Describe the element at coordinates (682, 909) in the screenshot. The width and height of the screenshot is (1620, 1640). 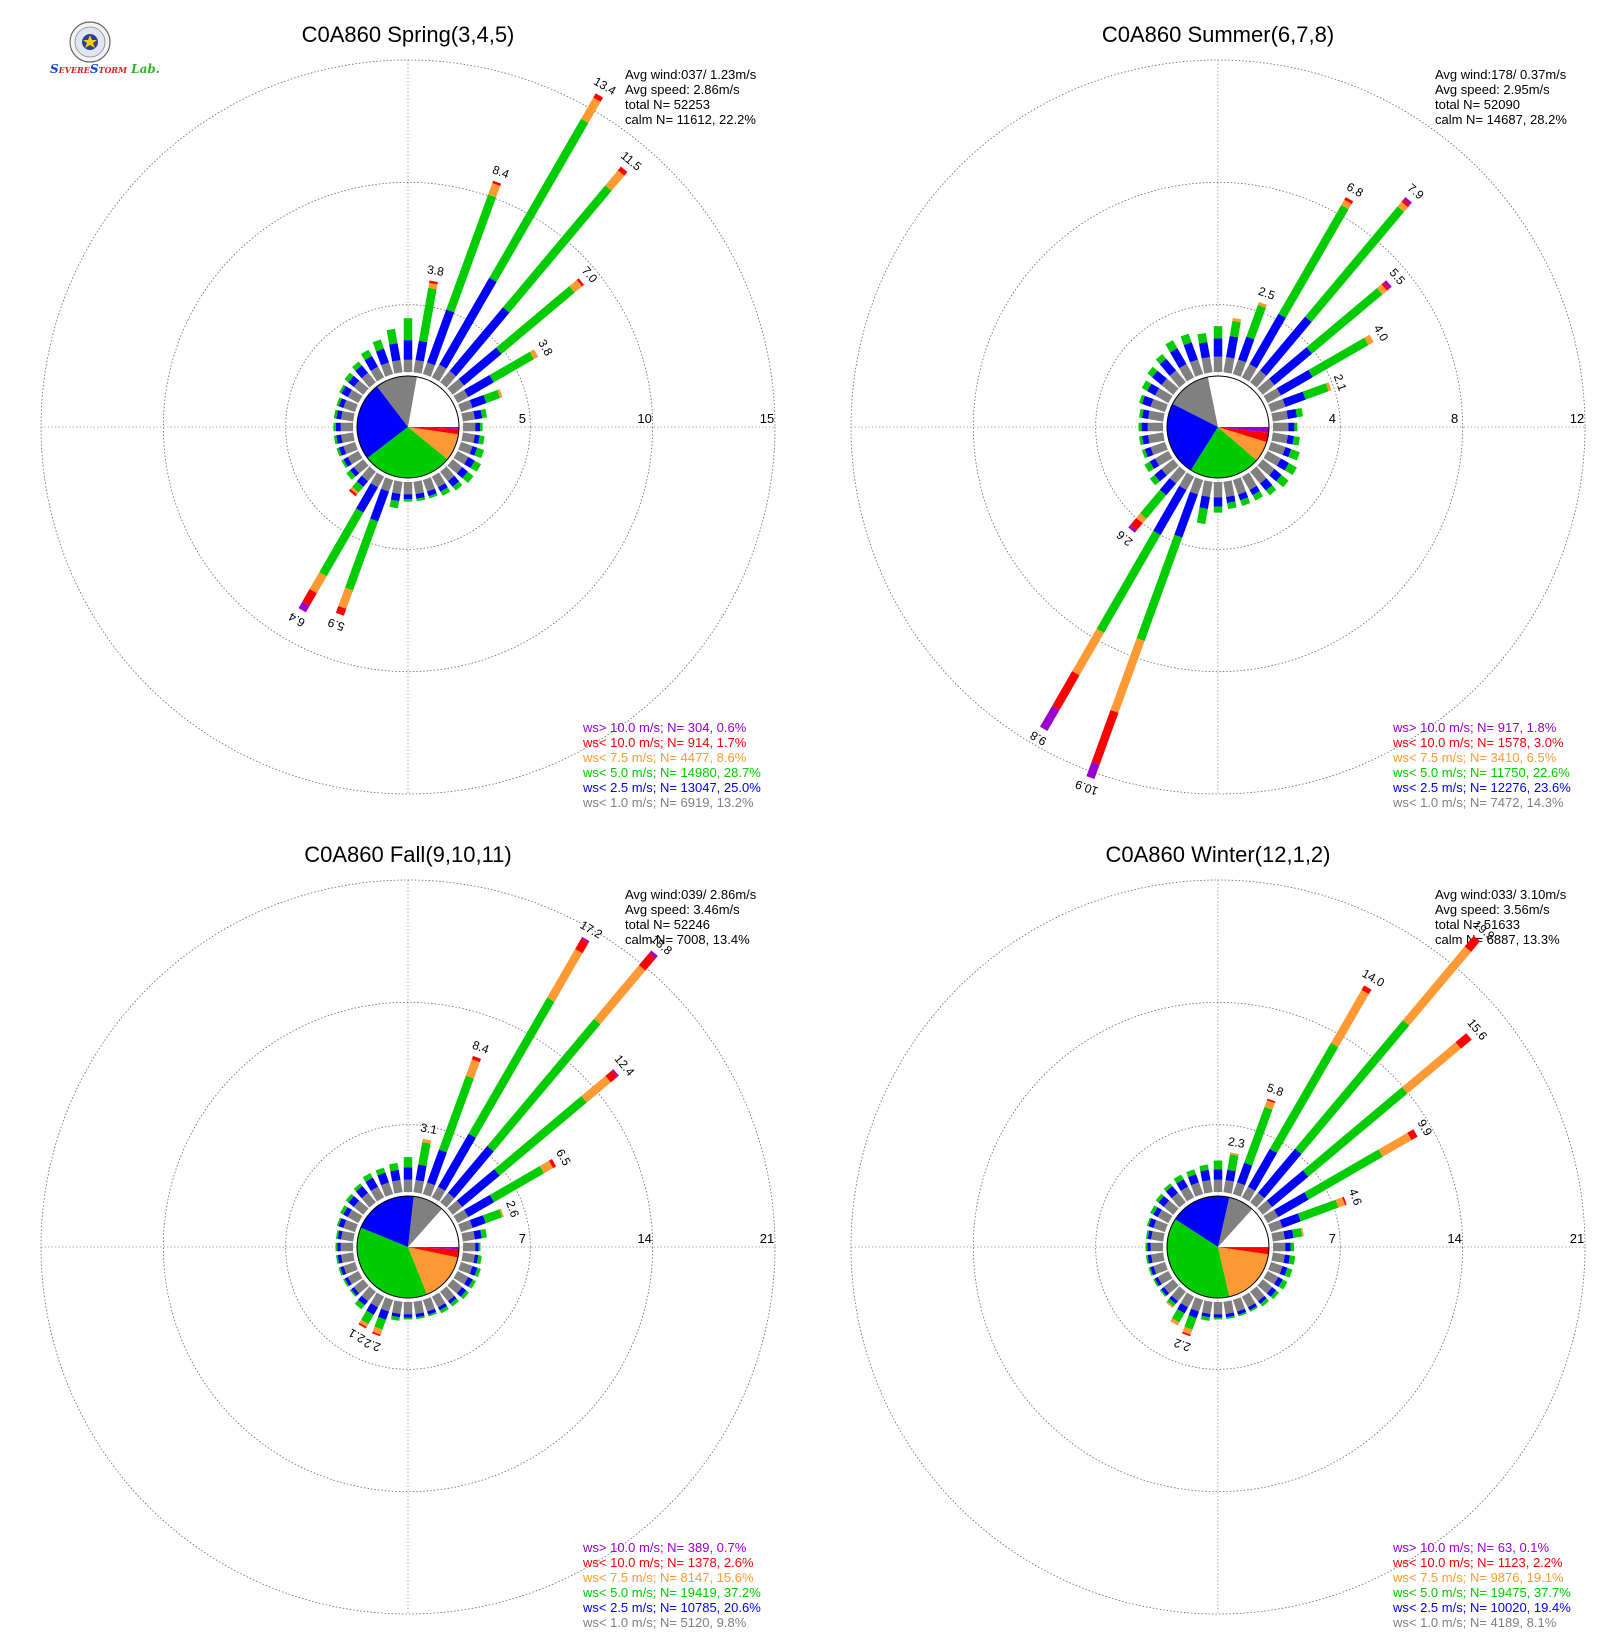
I see `stat-line-1: Avg speed: 3.46m/s` at that location.